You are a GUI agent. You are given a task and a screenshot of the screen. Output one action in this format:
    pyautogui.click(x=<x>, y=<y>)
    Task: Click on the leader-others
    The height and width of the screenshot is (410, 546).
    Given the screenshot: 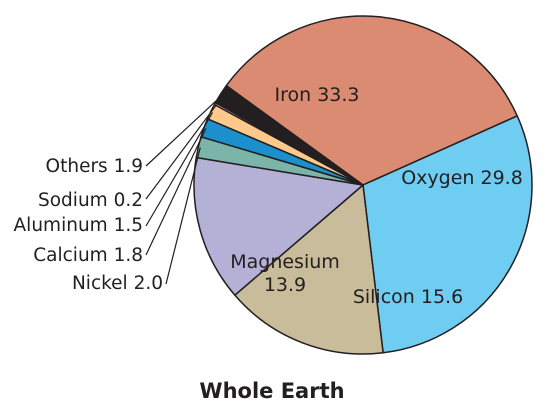 What is the action you would take?
    pyautogui.click(x=184, y=130)
    